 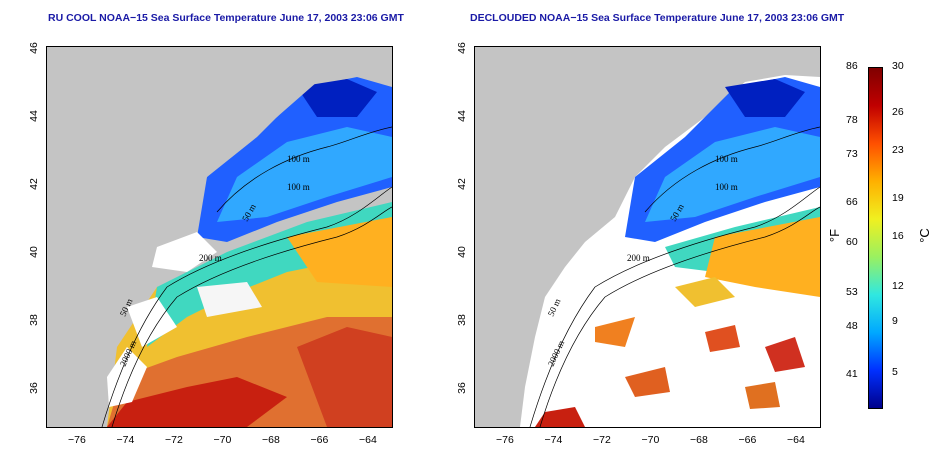 What do you see at coordinates (898, 112) in the screenshot?
I see `celsius-tick: 26` at bounding box center [898, 112].